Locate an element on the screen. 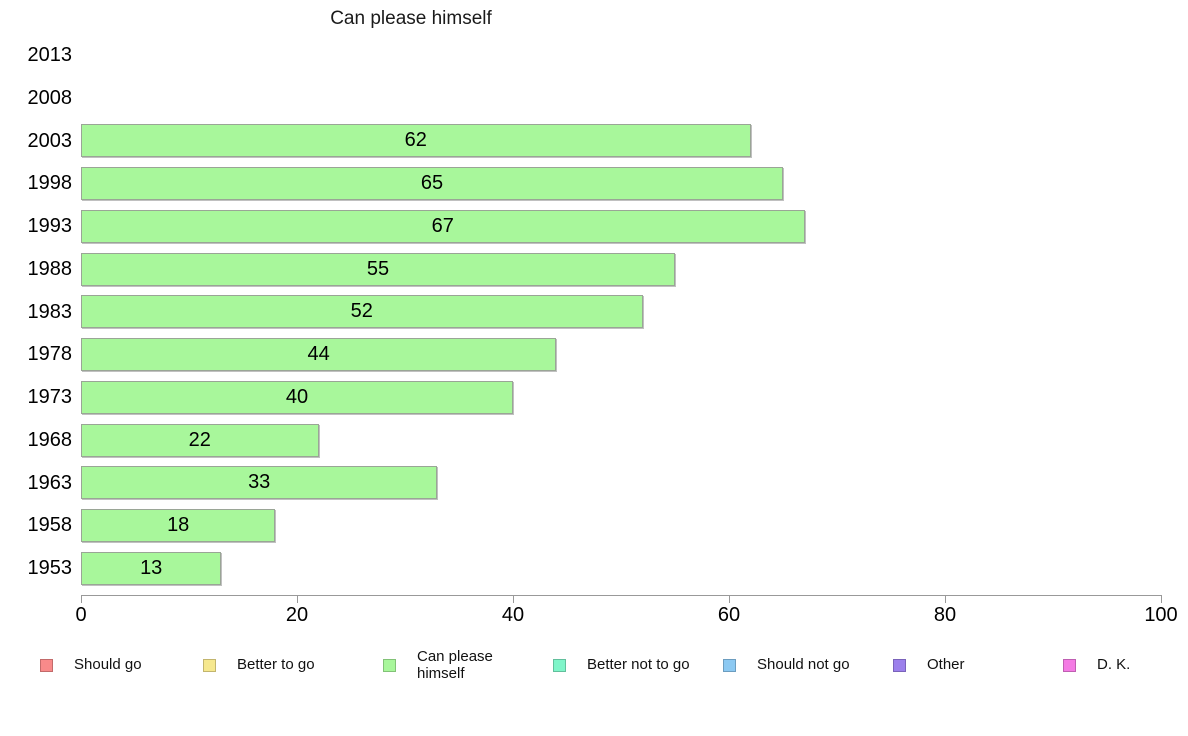  y-axis-tick-label: 1983 is located at coordinates (50, 311).